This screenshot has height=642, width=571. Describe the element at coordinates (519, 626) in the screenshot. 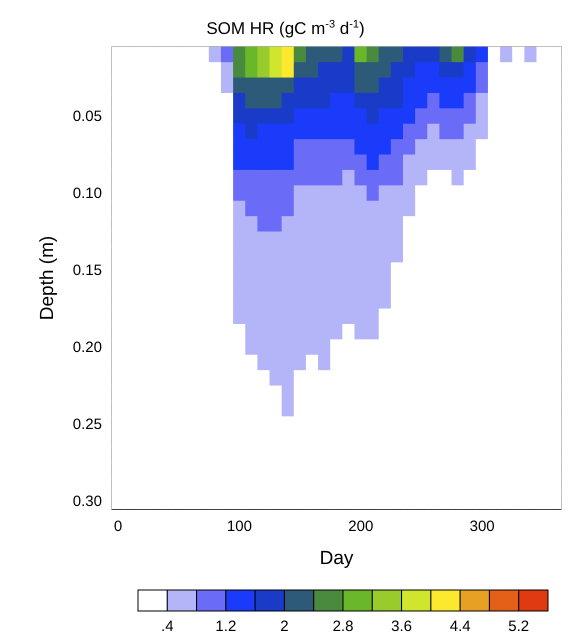

I see `color-bar-label: 5.2` at that location.